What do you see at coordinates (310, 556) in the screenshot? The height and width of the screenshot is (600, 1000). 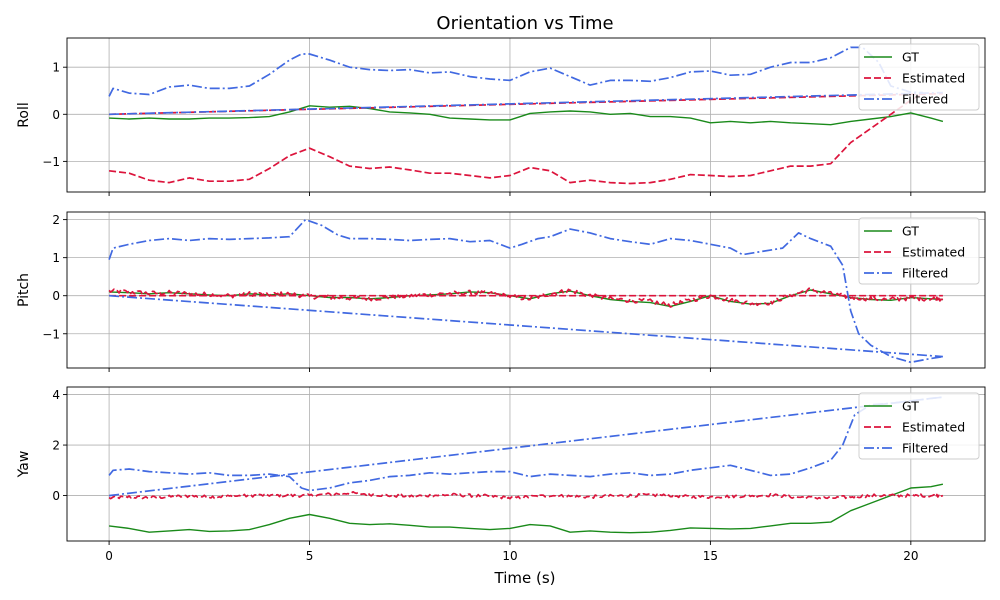 I see `x-tick-label: 5` at bounding box center [310, 556].